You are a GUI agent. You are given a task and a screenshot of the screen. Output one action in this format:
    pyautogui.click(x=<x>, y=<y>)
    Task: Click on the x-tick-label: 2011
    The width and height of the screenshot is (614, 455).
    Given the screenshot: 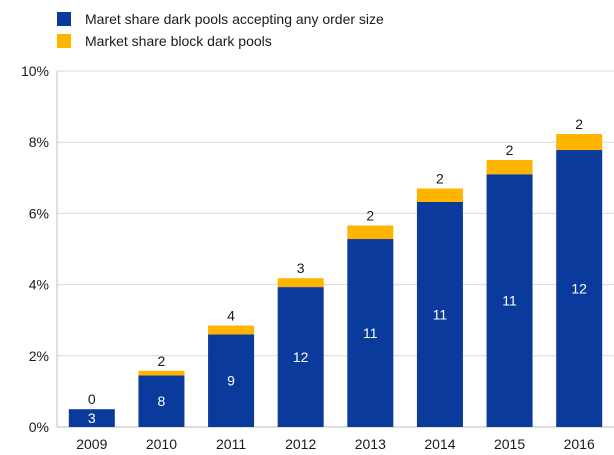 What is the action you would take?
    pyautogui.click(x=231, y=444)
    